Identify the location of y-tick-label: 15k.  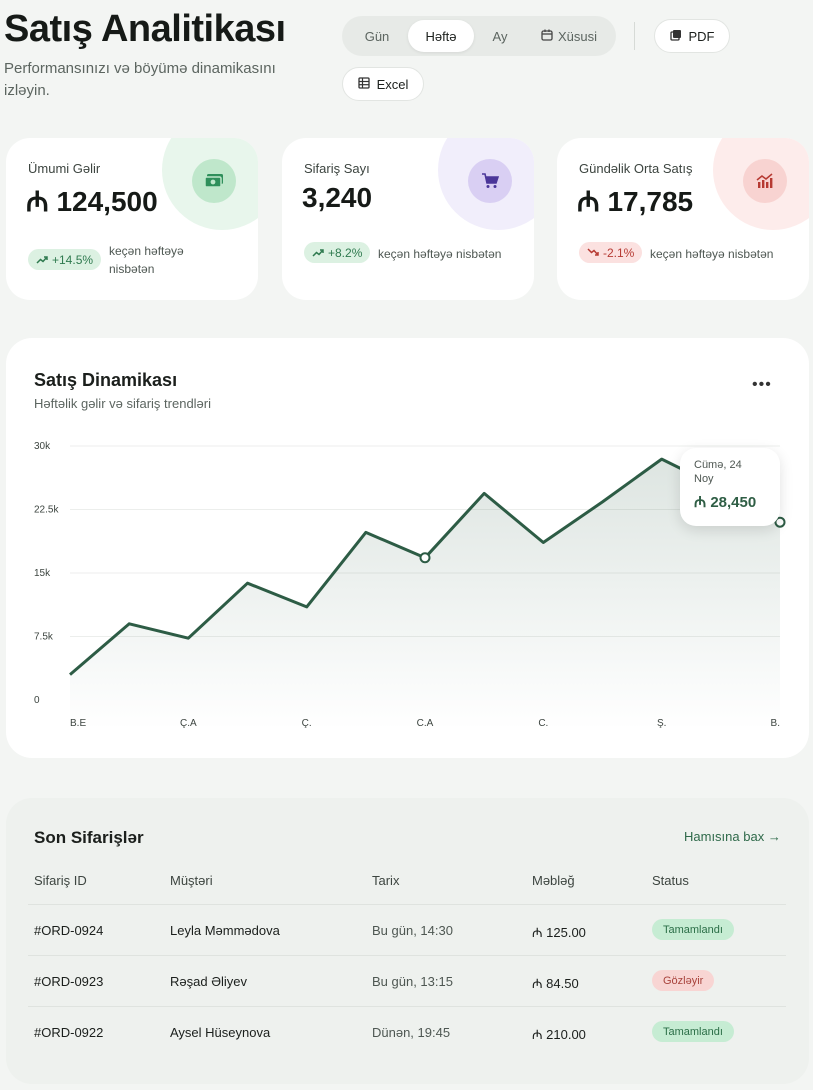
(42, 573).